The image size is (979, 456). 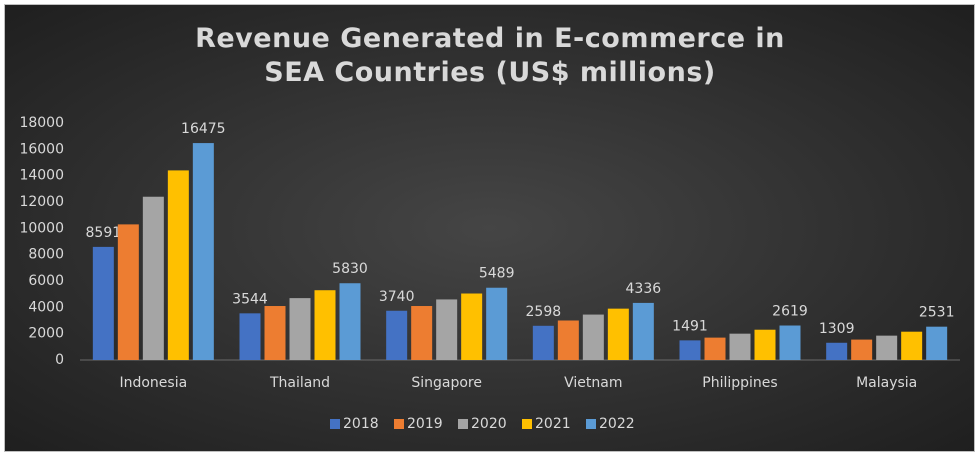 What do you see at coordinates (46, 307) in the screenshot?
I see `y-tick-label: 4000` at bounding box center [46, 307].